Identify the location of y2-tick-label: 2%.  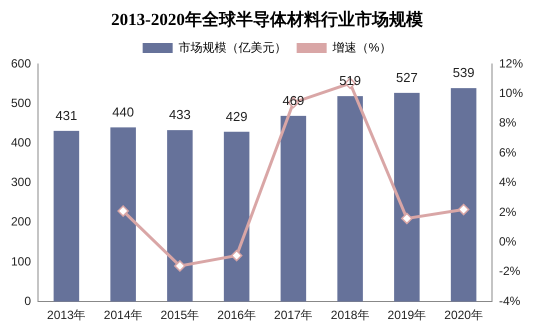
(507, 211).